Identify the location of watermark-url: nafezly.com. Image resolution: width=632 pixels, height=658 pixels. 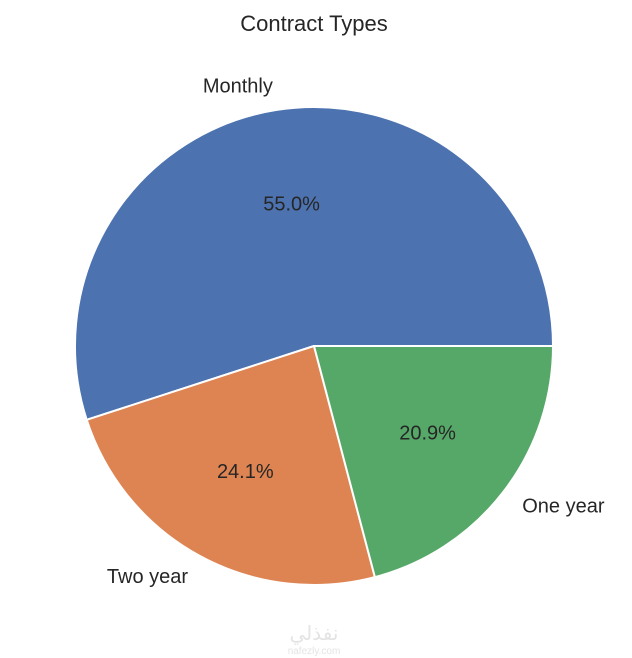
(314, 651).